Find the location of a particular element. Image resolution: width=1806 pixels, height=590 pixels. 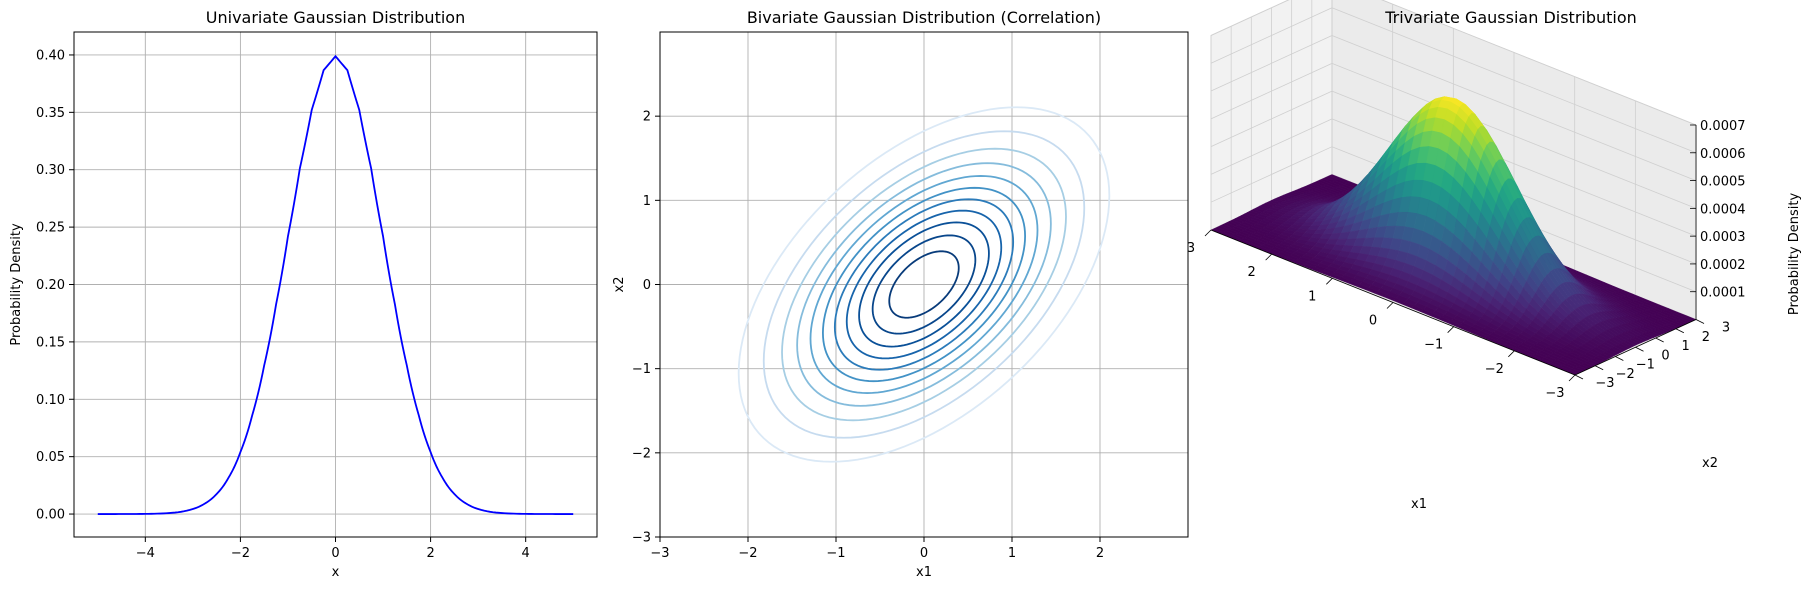

bivariate-ytick-label: 2 is located at coordinates (647, 117).